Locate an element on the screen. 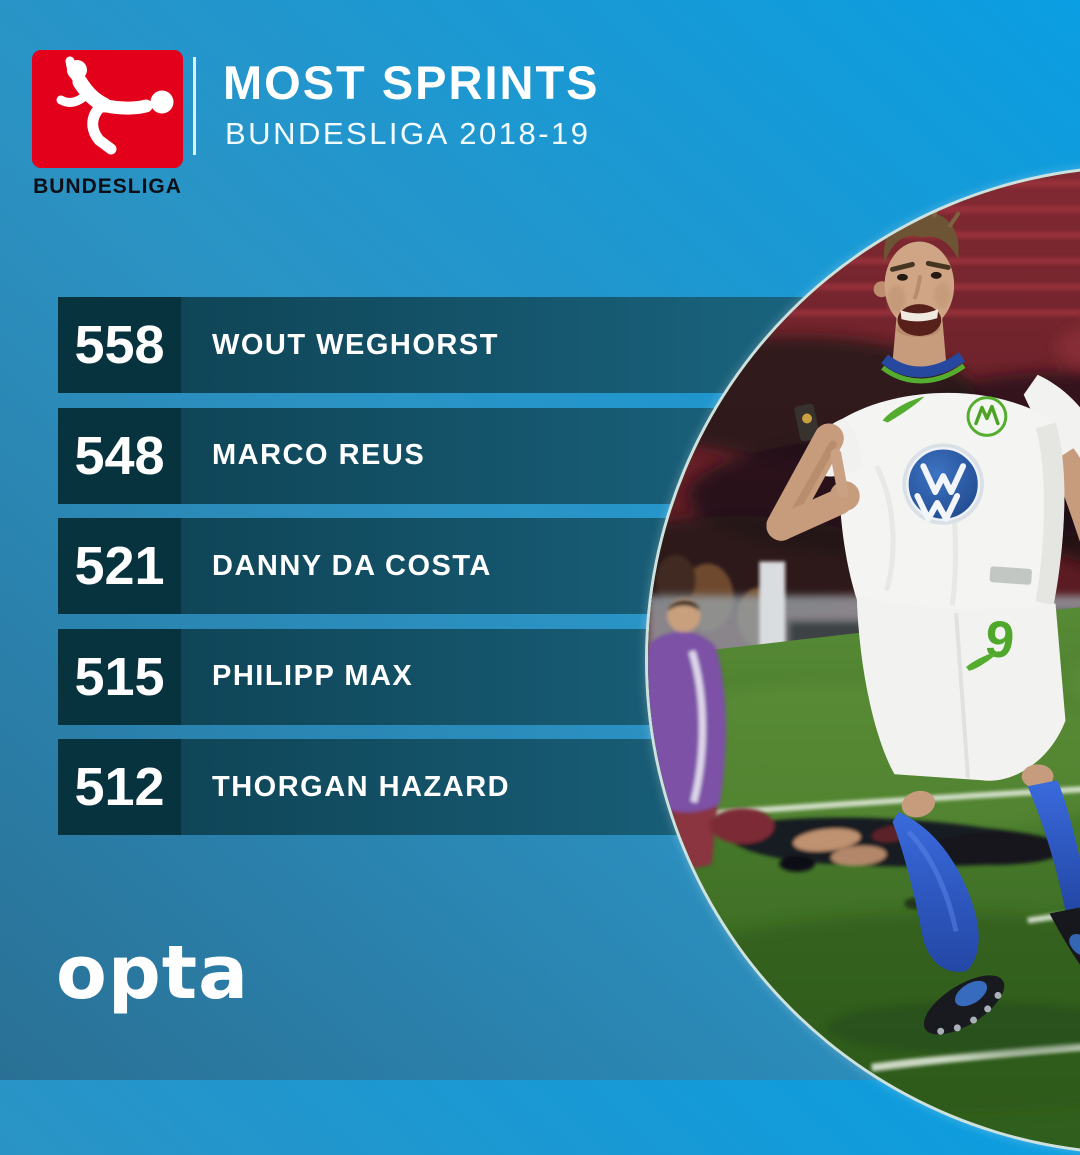 This screenshot has height=1155, width=1080. near-forearm is located at coordinates (810, 515).